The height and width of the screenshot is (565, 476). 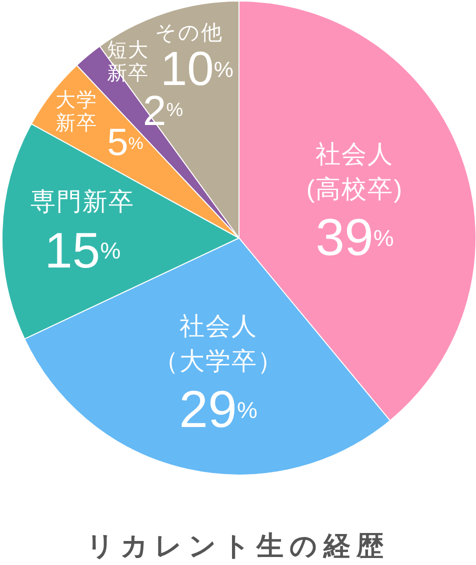 What do you see at coordinates (82, 250) in the screenshot?
I see `data-label: 15%` at bounding box center [82, 250].